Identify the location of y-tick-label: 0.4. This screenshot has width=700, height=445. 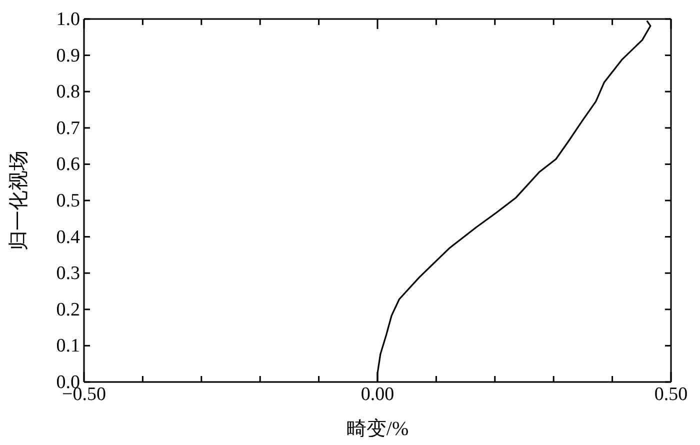
(68, 237).